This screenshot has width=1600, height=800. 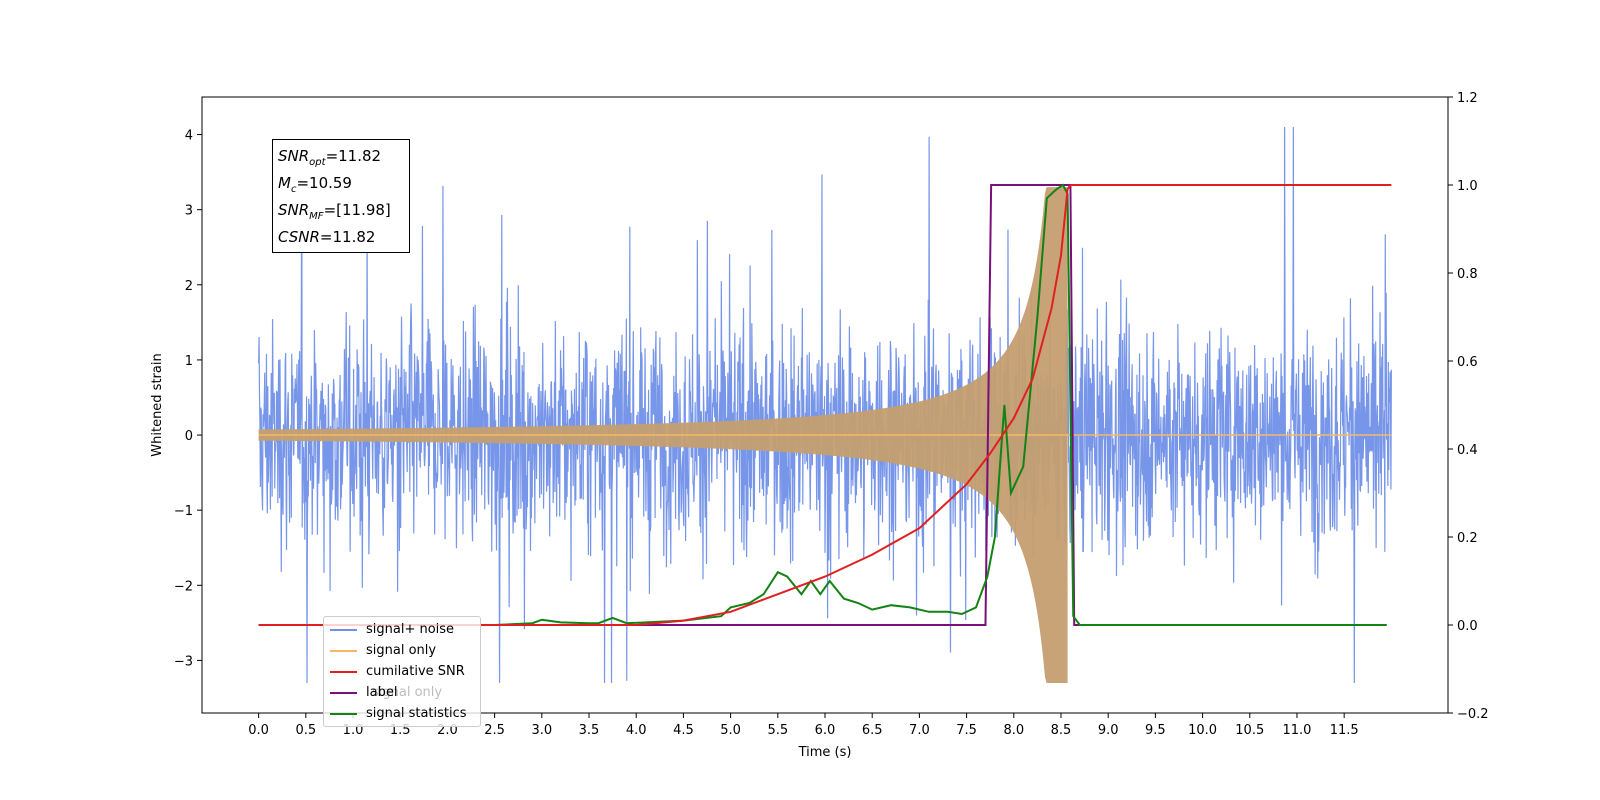 What do you see at coordinates (258, 730) in the screenshot?
I see `x-tick-label: 0.0` at bounding box center [258, 730].